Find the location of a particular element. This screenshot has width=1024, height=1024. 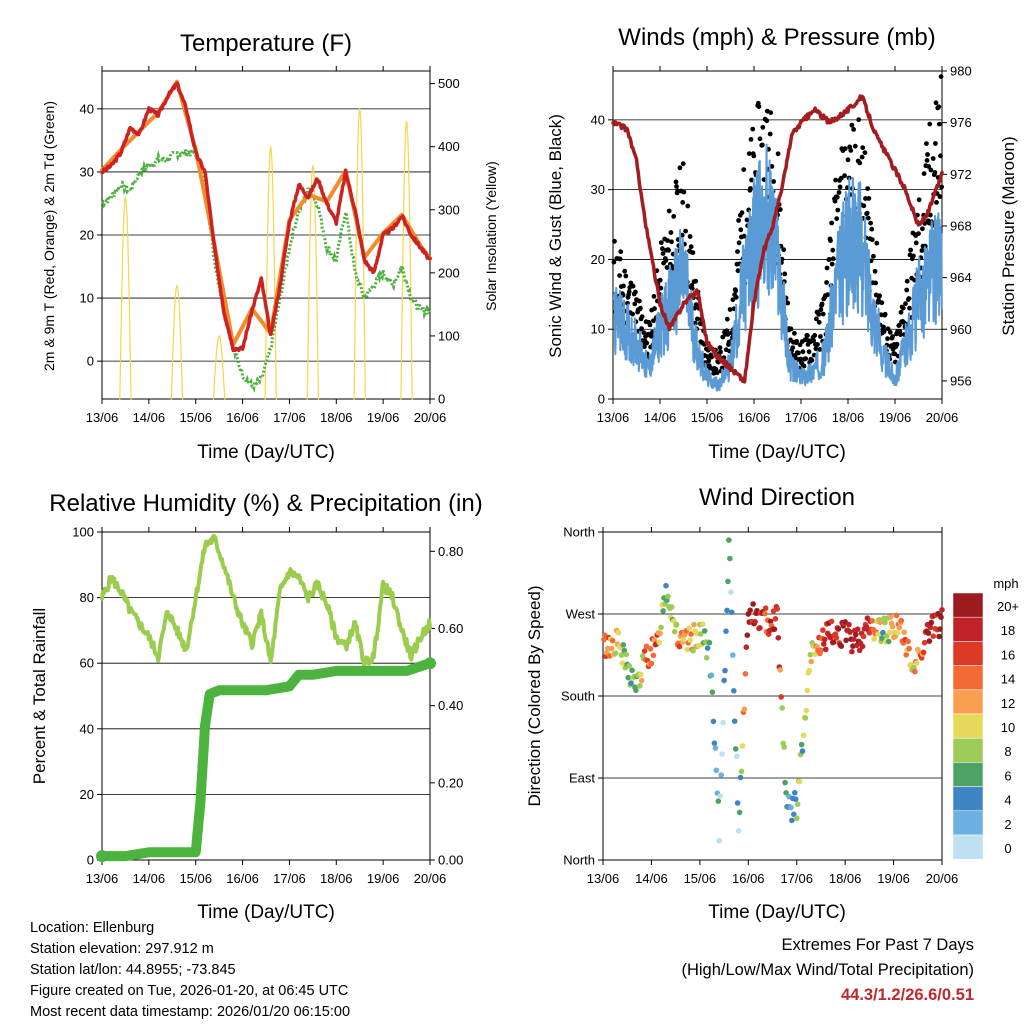

winds-x-tick-label: 19/06 is located at coordinates (895, 417).